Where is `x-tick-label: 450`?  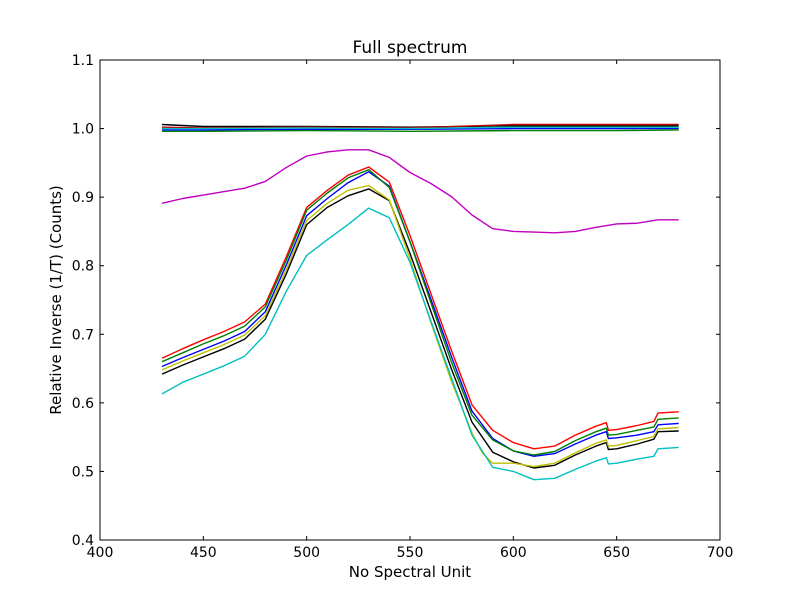
x-tick-label: 450 is located at coordinates (203, 553).